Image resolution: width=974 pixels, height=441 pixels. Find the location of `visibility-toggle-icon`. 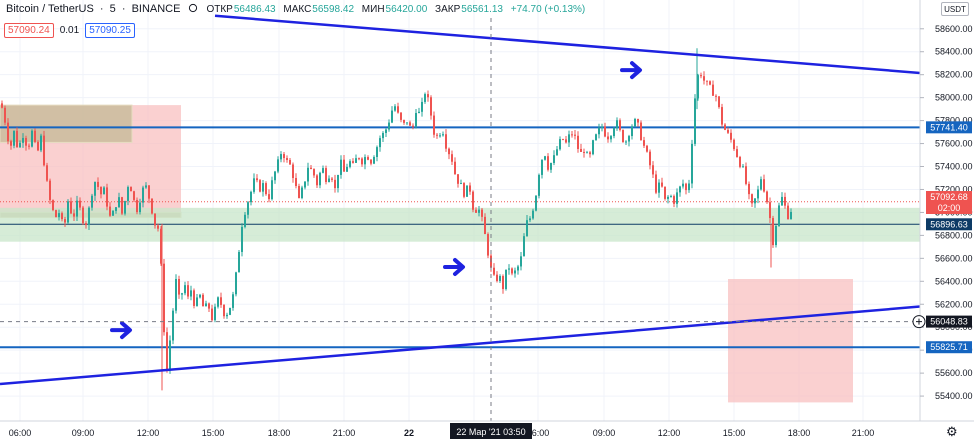

visibility-toggle-icon is located at coordinates (193, 9).